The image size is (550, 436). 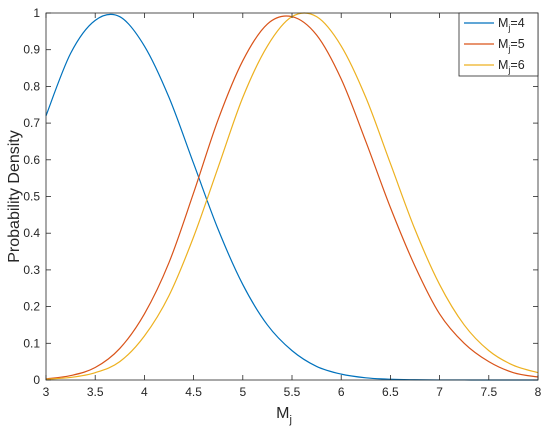 What do you see at coordinates (31, 307) in the screenshot?
I see `y-tick-label: 0.2` at bounding box center [31, 307].